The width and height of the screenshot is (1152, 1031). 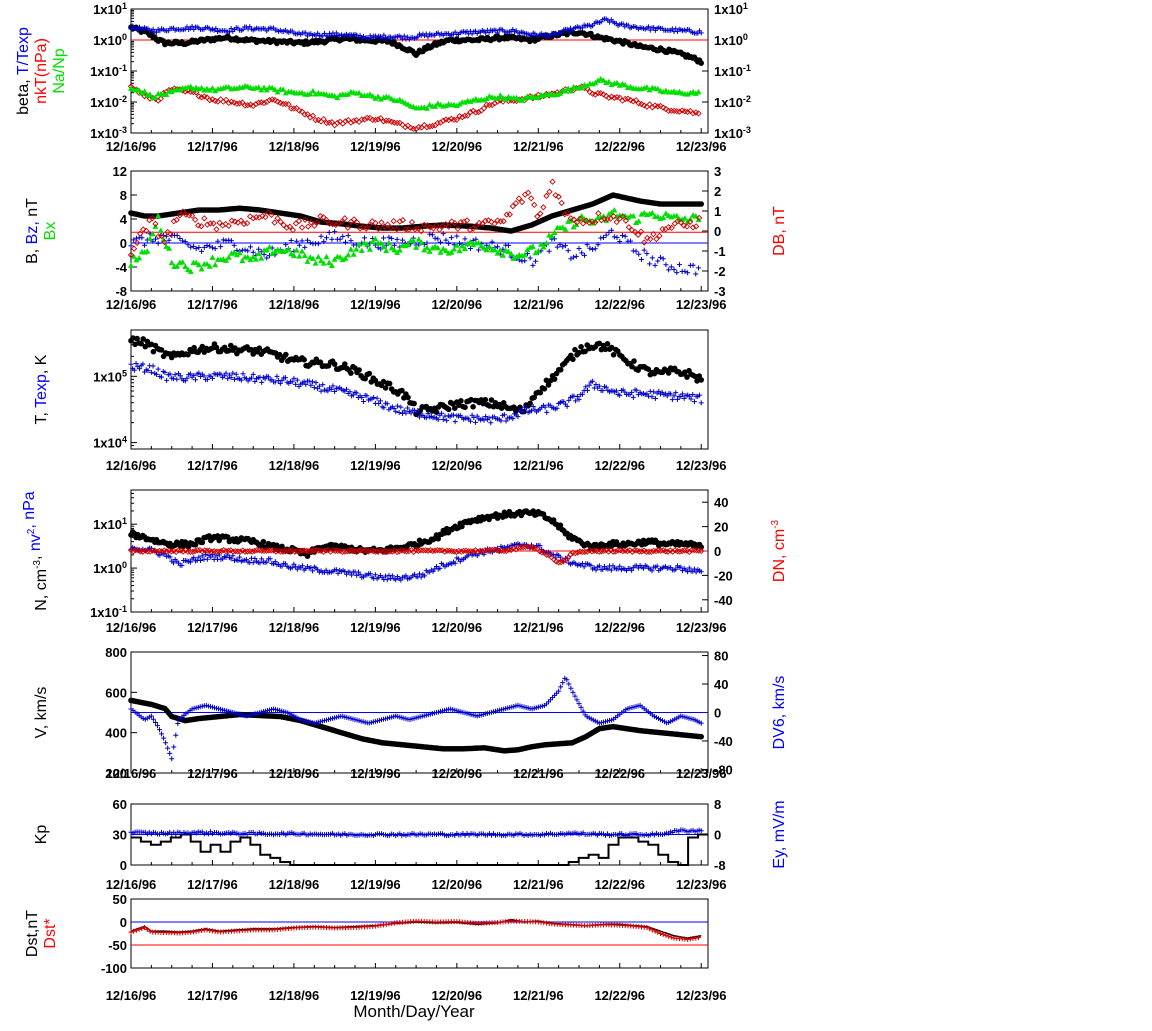 I want to click on right-tick-label: 0, so click(x=717, y=835).